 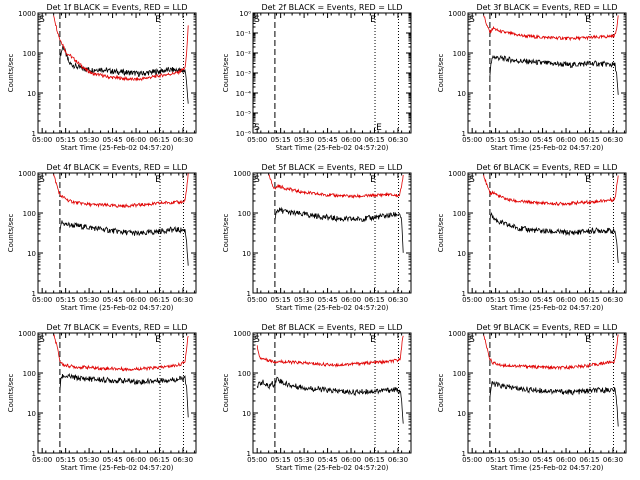 I want to click on chart-title: Det 6f BLACK = Events, RED = LLD, so click(x=546, y=167).